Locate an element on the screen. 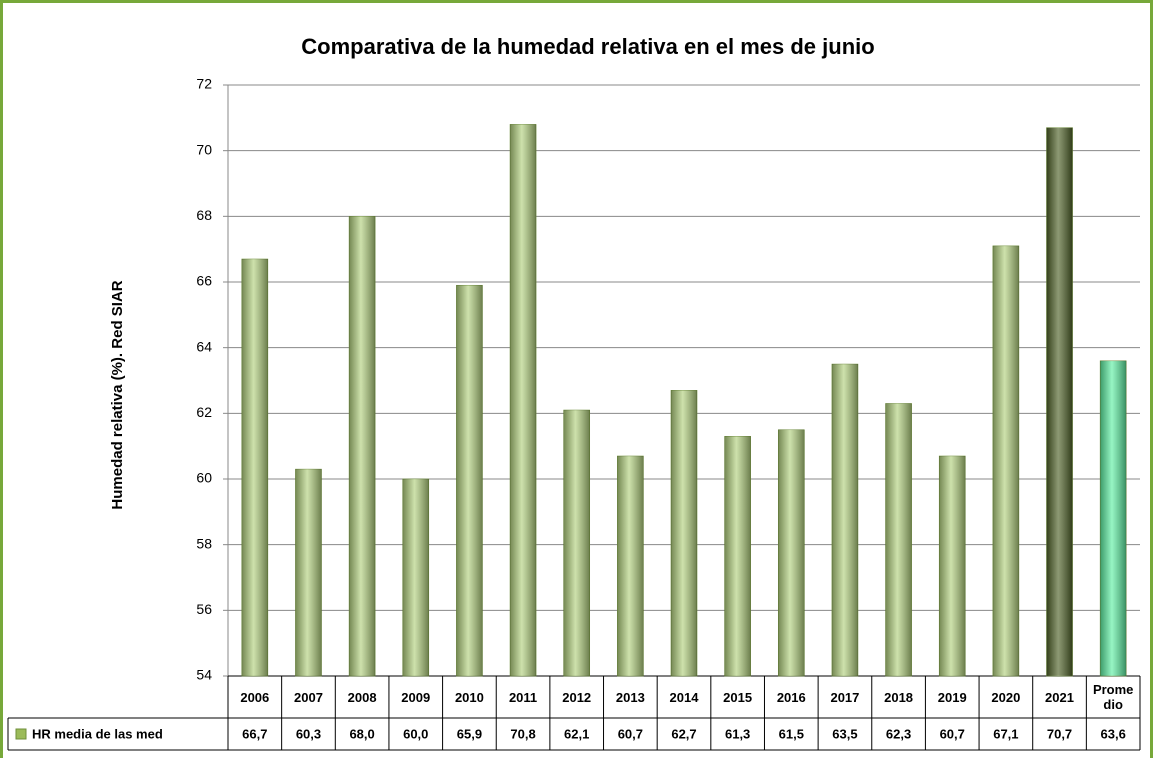 The height and width of the screenshot is (758, 1153). x-tick-cell: 2008 is located at coordinates (362, 697).